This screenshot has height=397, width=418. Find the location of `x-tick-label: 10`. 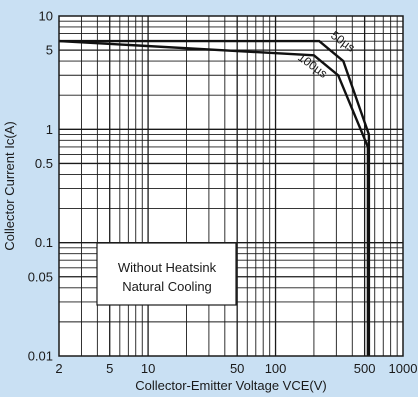

x-tick-label: 10 is located at coordinates (148, 368).